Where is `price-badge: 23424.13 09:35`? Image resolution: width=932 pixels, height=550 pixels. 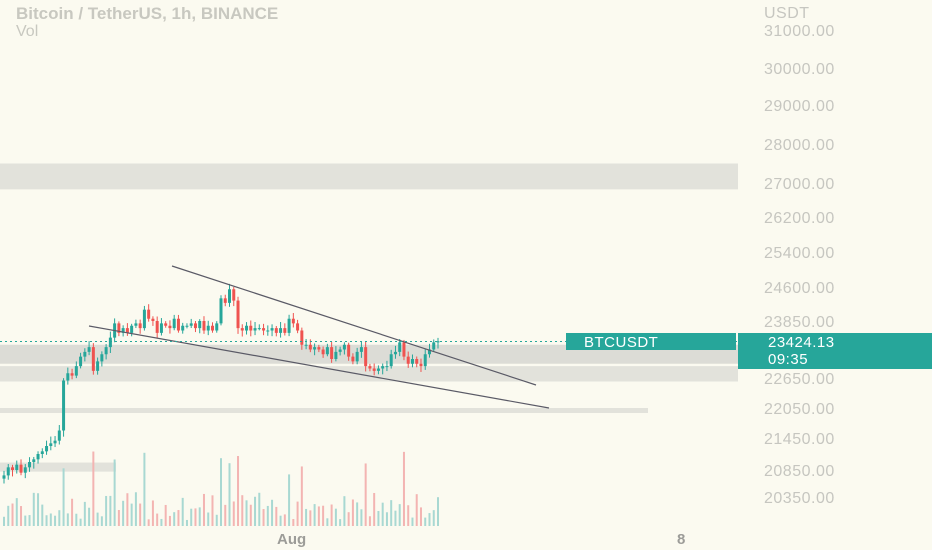 price-badge: 23424.13 09:35 is located at coordinates (835, 351).